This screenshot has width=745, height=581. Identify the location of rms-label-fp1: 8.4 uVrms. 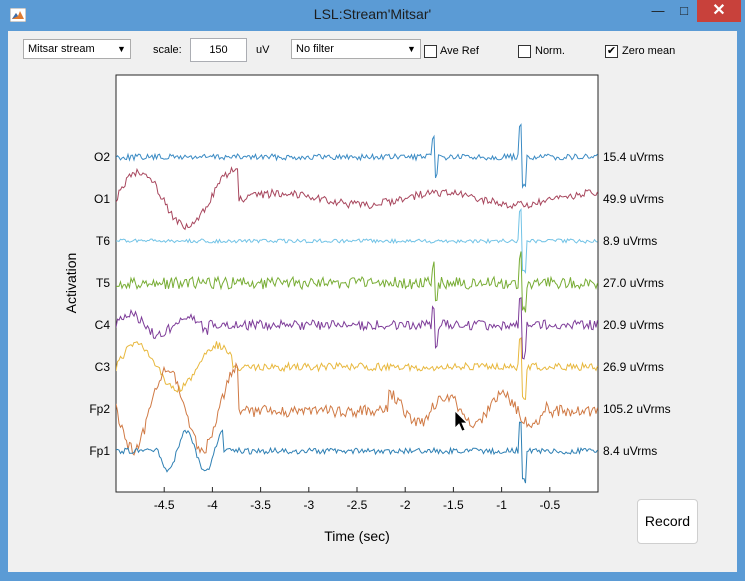
(630, 451).